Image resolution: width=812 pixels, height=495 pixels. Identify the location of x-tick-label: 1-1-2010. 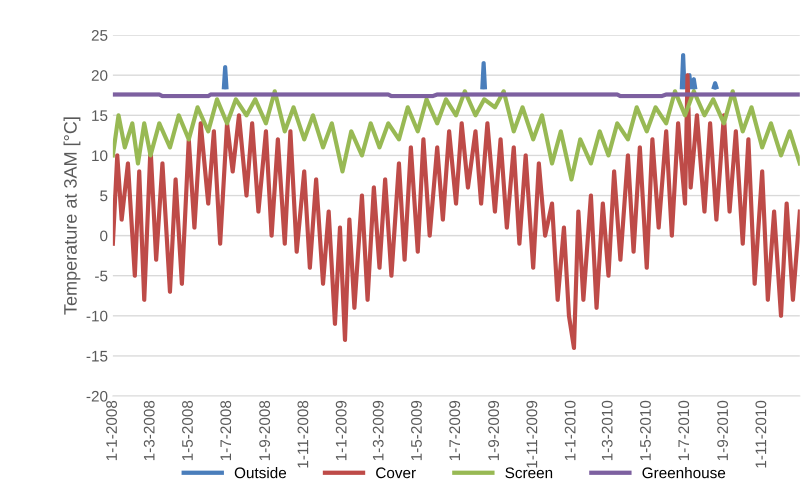
(570, 430).